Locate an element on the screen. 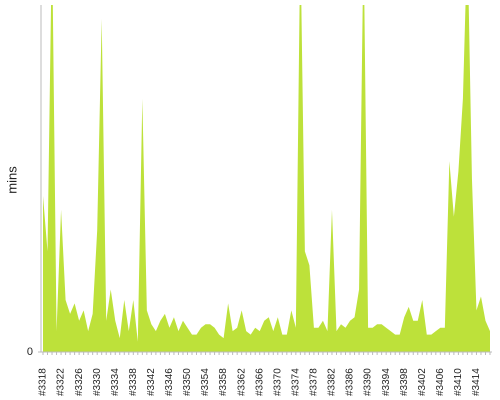  y-tick-label: 0 is located at coordinates (30, 352).